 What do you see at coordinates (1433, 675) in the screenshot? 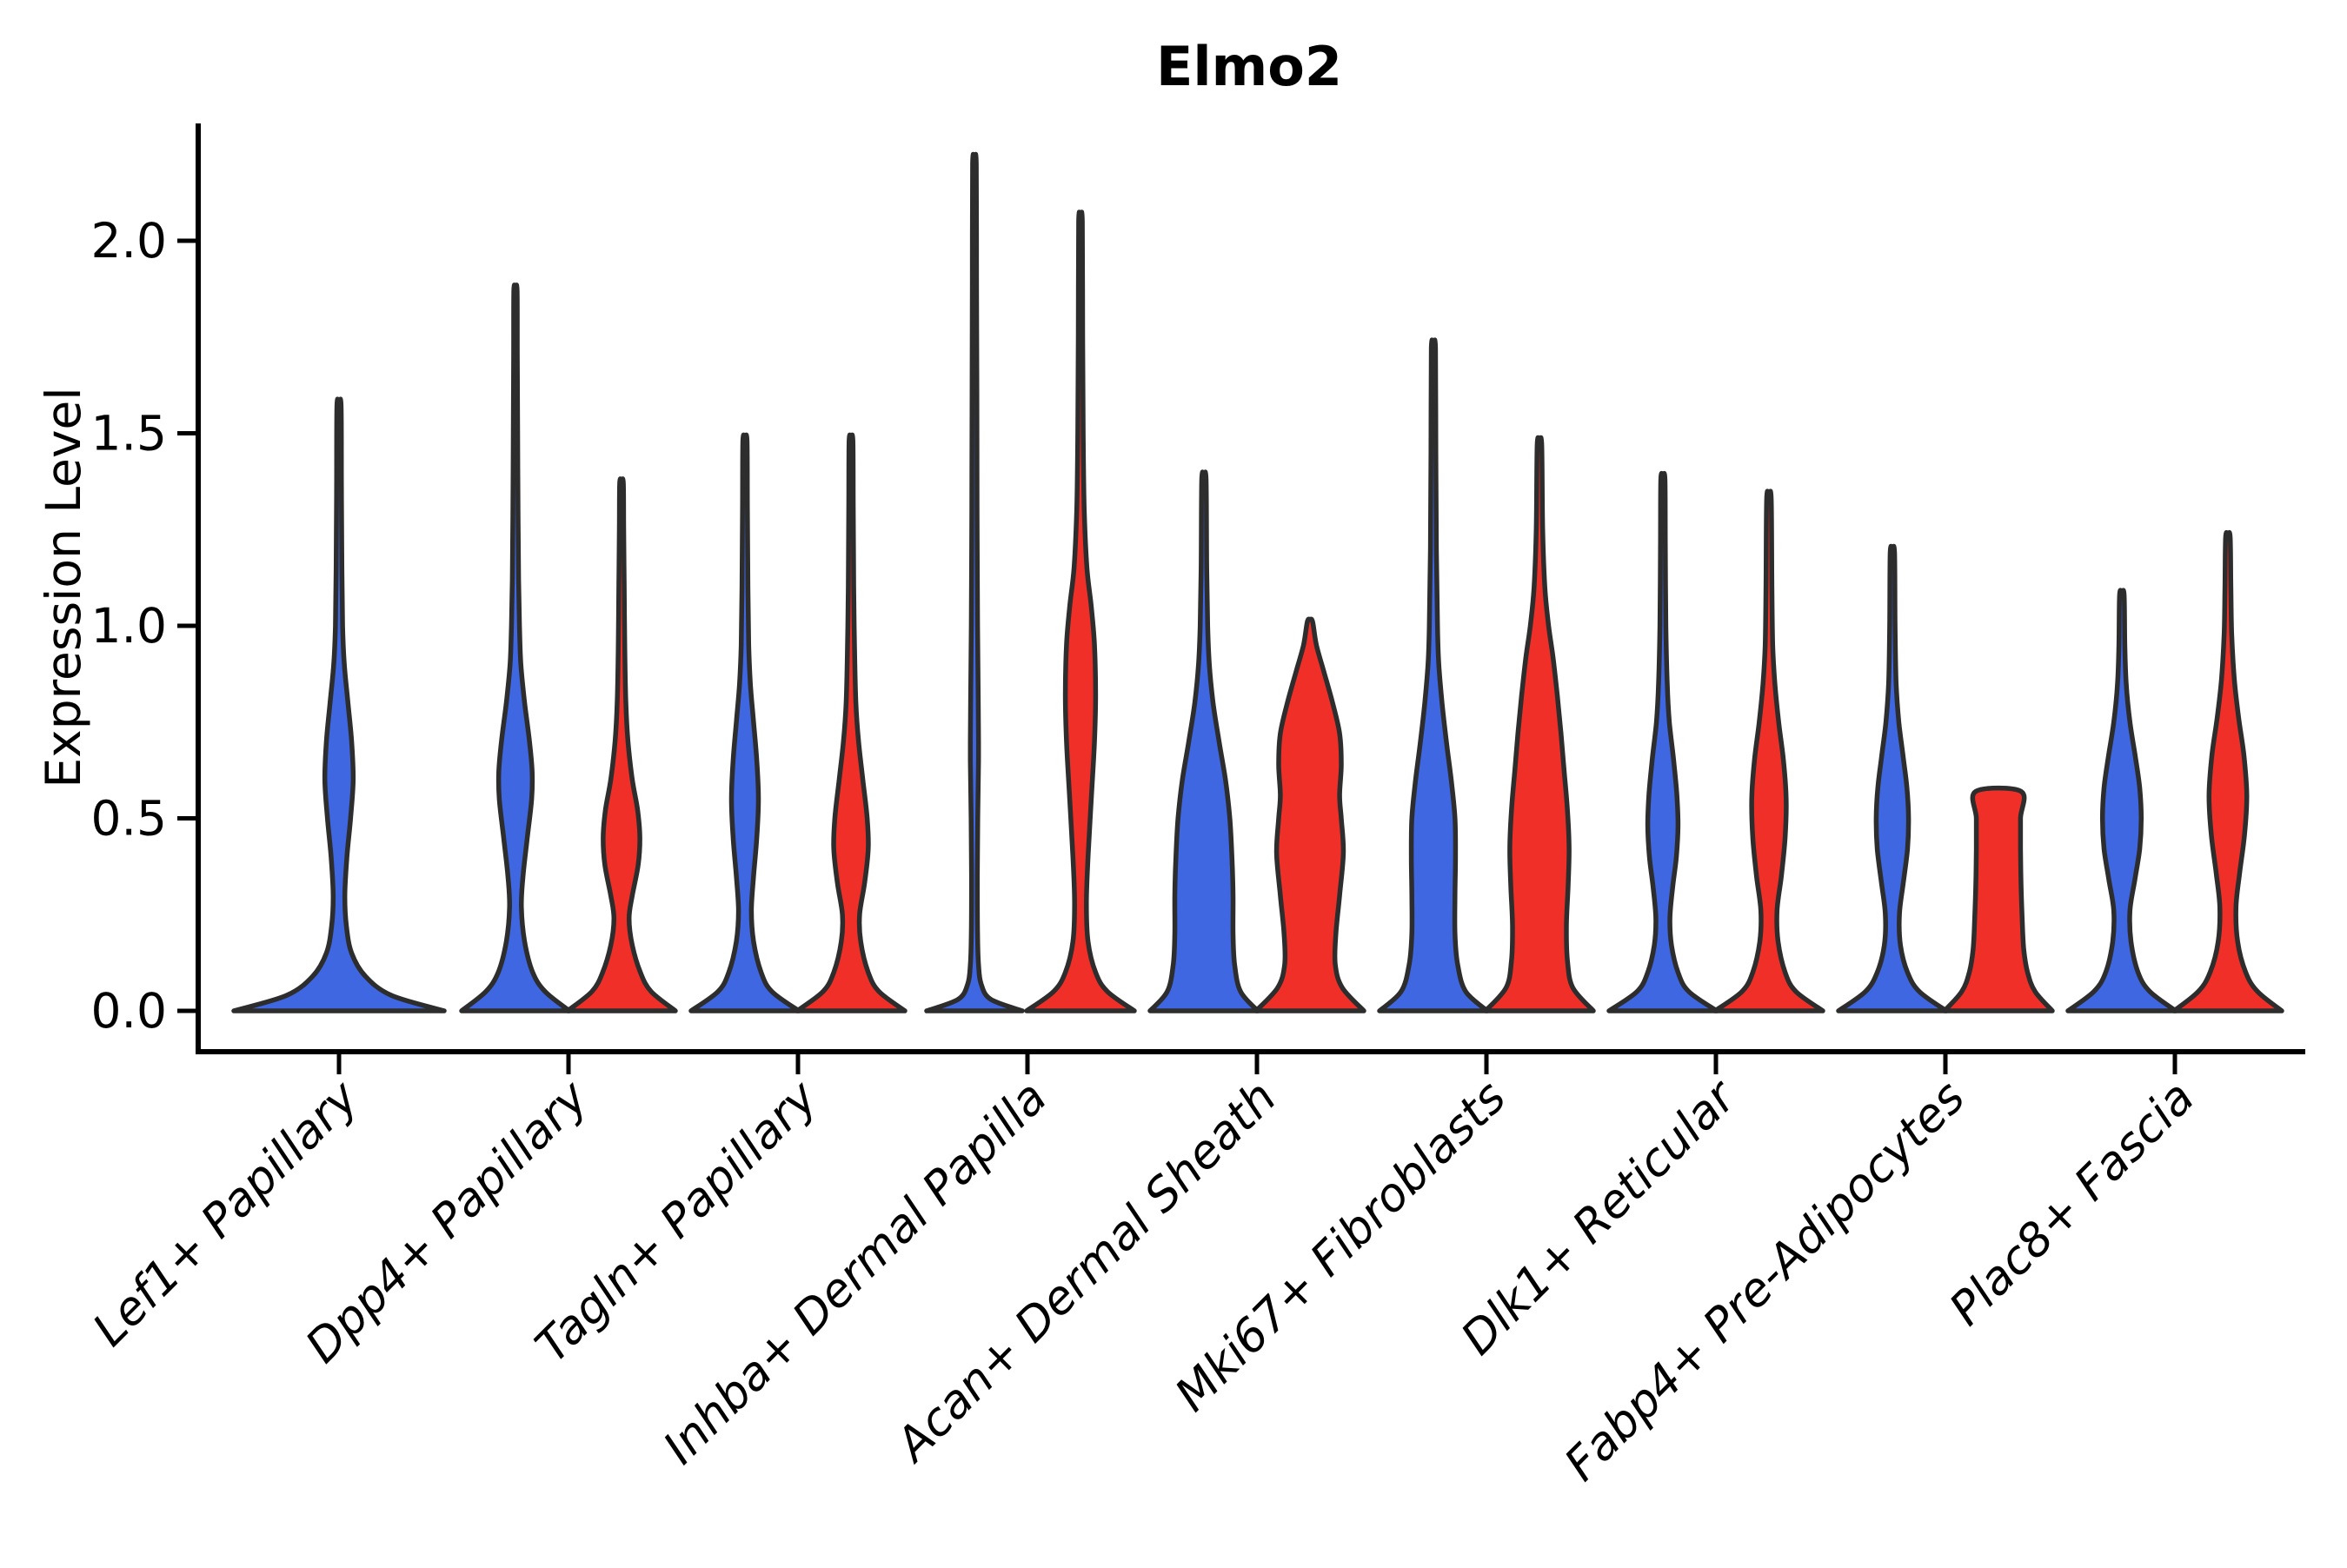
I see `violin-mki67-fibroblasts-blue` at bounding box center [1433, 675].